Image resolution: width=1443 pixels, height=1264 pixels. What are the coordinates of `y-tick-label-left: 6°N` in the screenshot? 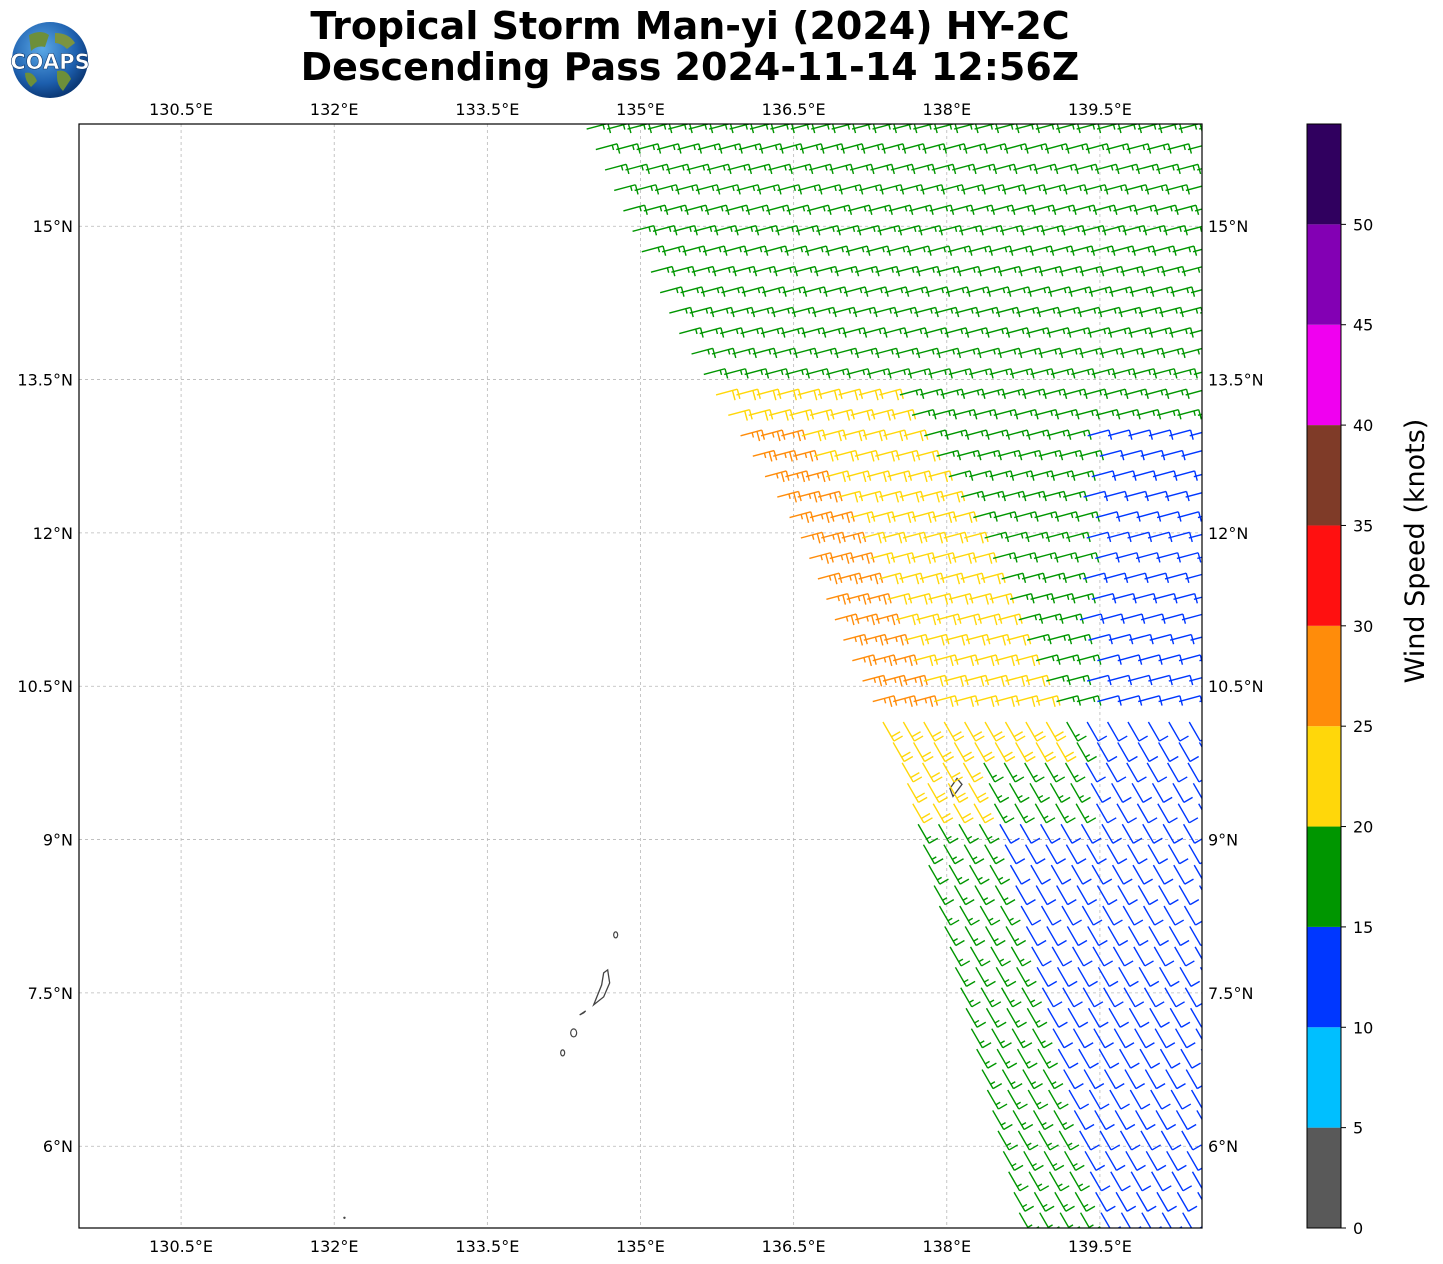 It's located at (58, 1146).